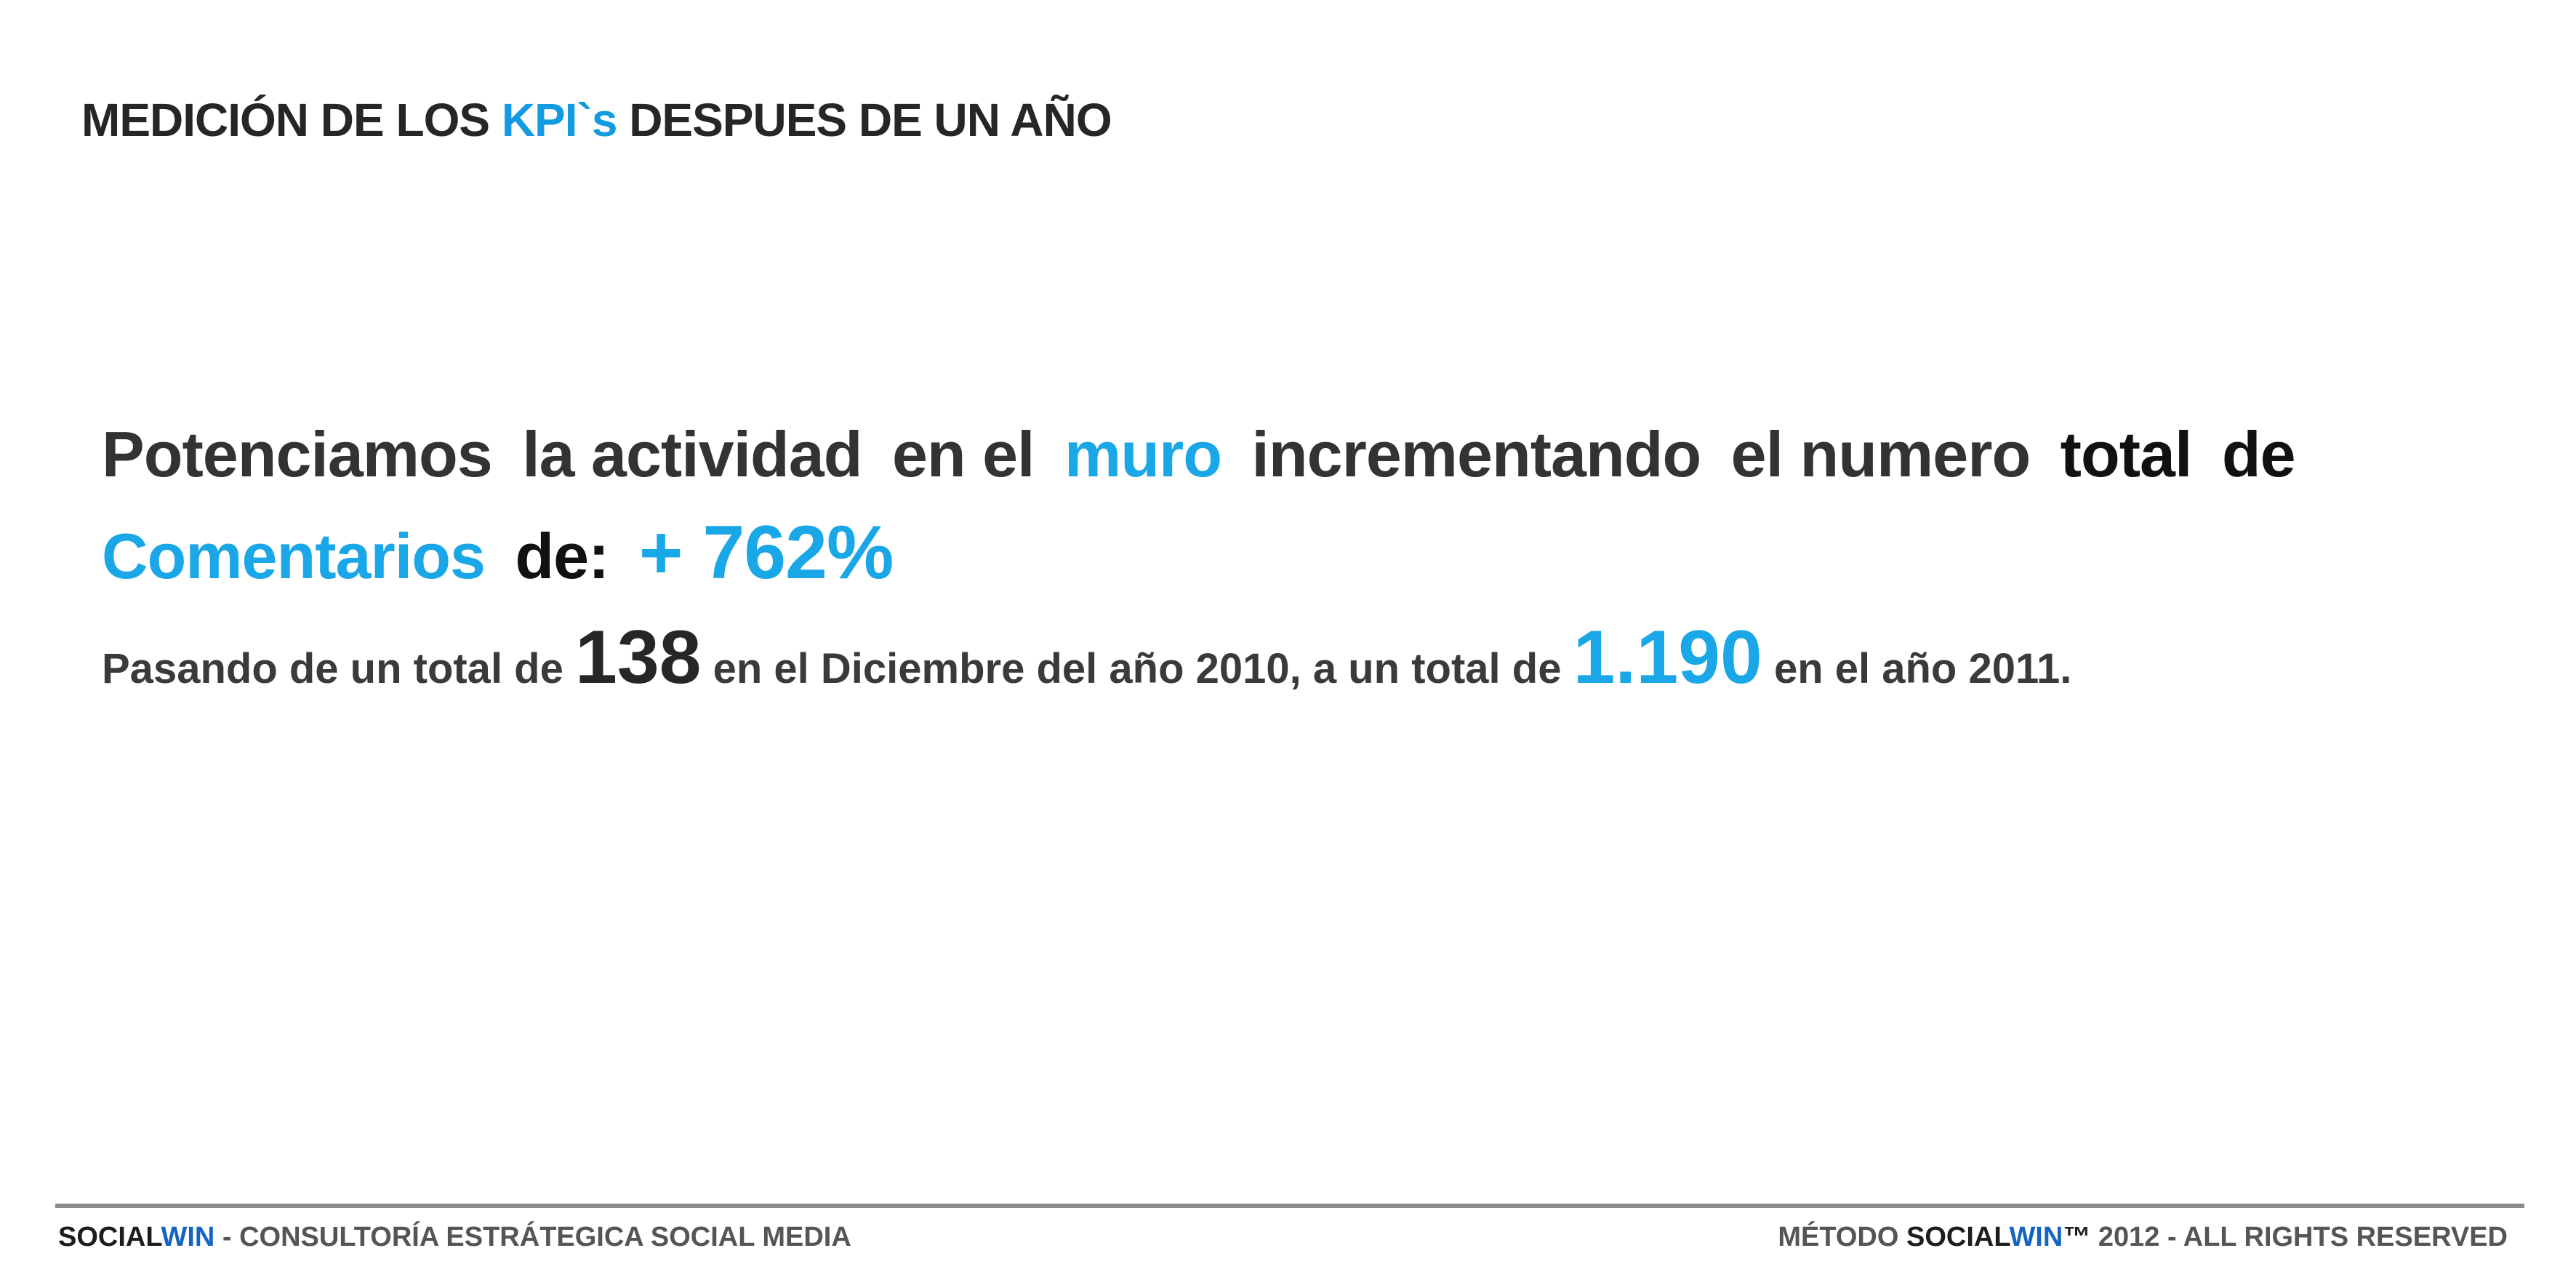 This screenshot has width=2576, height=1288. What do you see at coordinates (294, 556) in the screenshot?
I see `headline-accent-comentarios: Comentarios` at bounding box center [294, 556].